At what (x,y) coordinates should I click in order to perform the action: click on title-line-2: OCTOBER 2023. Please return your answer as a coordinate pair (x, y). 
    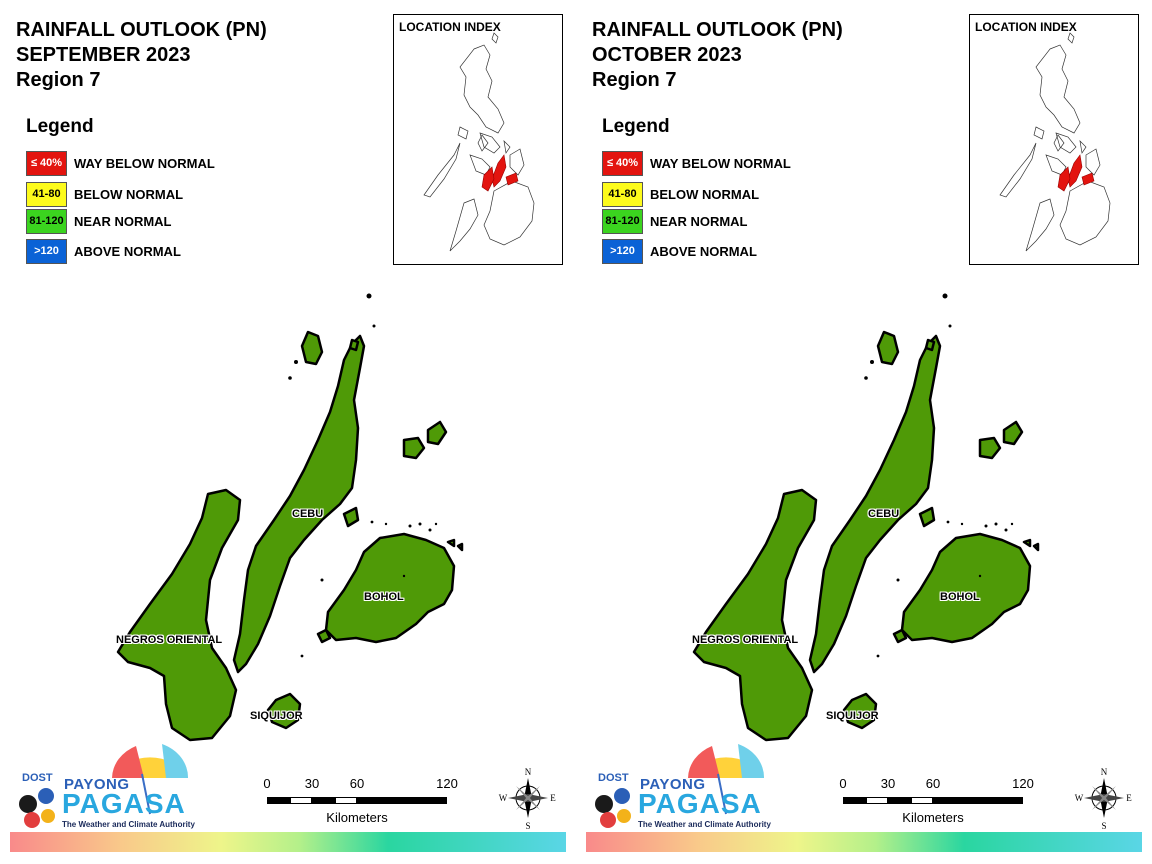
    Looking at the image, I should click on (667, 55).